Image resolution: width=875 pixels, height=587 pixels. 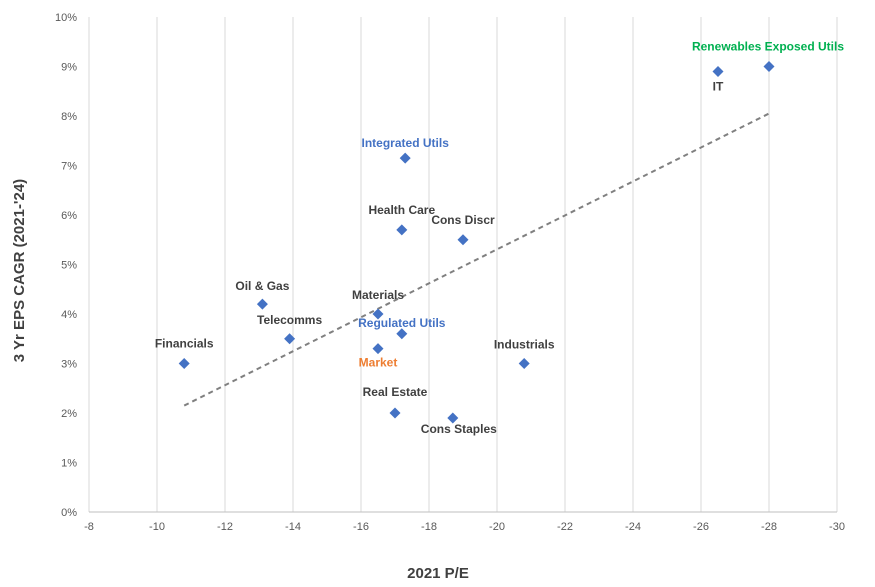 I want to click on point-label: Industrials, so click(x=524, y=345).